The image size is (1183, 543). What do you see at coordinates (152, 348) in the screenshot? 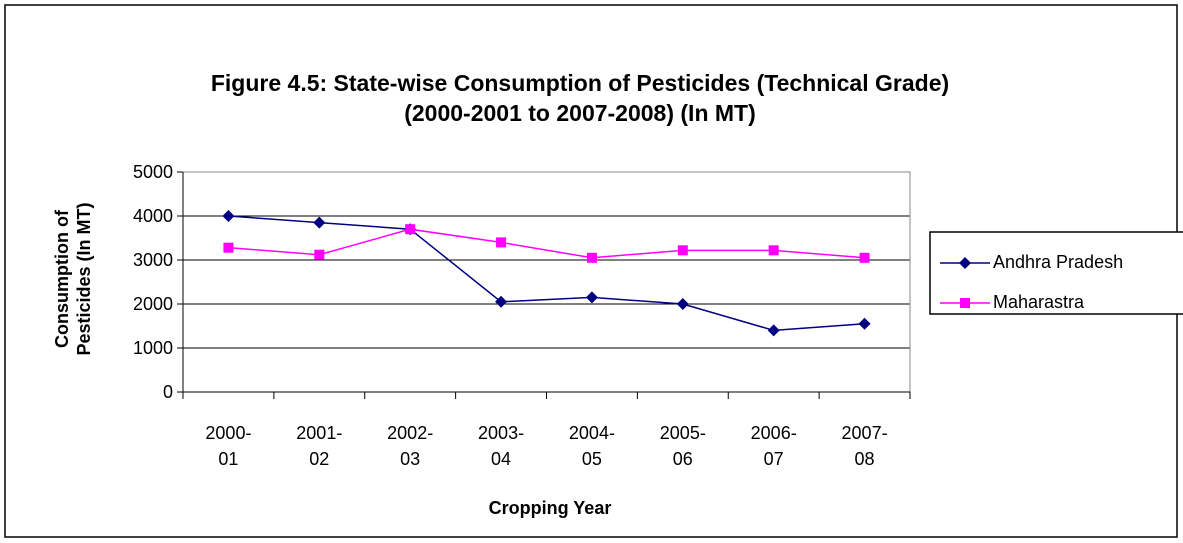
I see `y-tick-label: 1000` at bounding box center [152, 348].